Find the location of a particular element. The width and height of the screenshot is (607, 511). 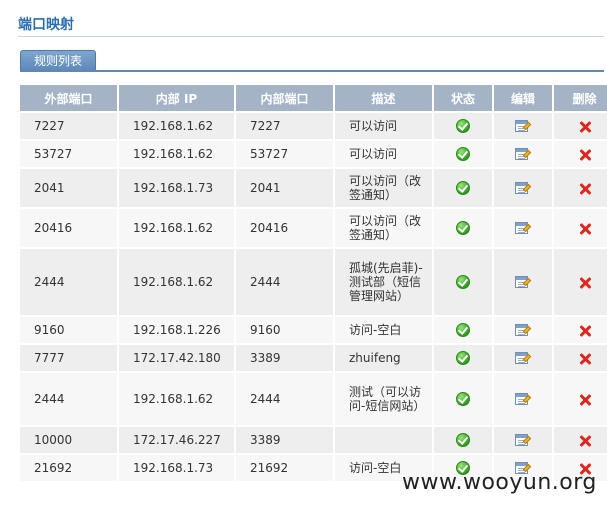

table-row: 2444 192.168.1.62 2444 测试（可以访问-短信网站） is located at coordinates (313, 399).